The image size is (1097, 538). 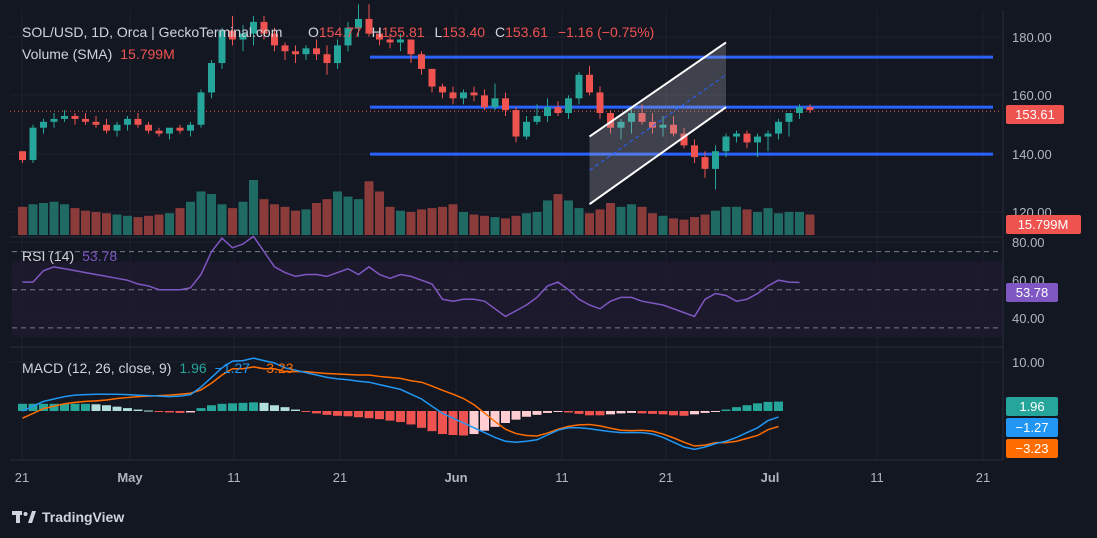 I want to click on price-tick-label: 160.00, so click(x=1032, y=95).